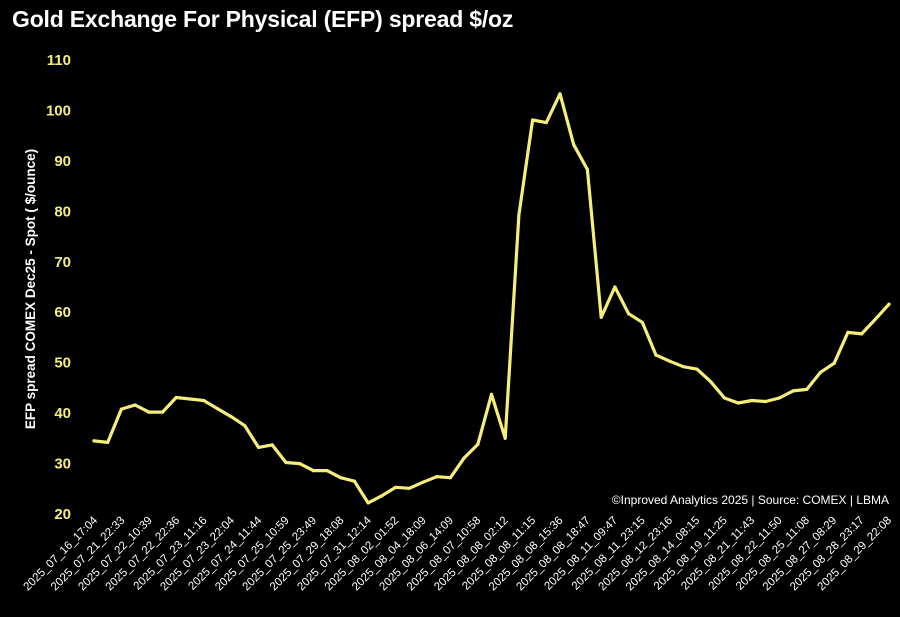 The width and height of the screenshot is (900, 617). What do you see at coordinates (62, 262) in the screenshot?
I see `y-tick-label: 70` at bounding box center [62, 262].